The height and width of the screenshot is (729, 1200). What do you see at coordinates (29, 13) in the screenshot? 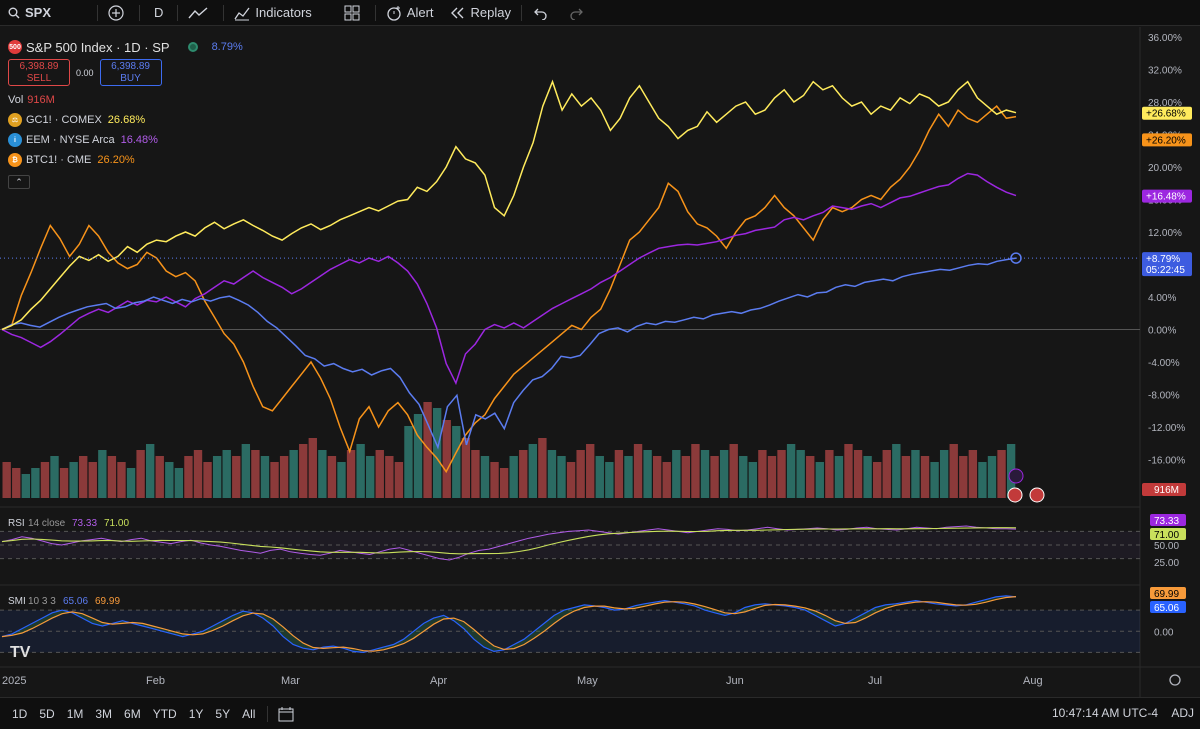
I see `symbol-search: SPX` at bounding box center [29, 13].